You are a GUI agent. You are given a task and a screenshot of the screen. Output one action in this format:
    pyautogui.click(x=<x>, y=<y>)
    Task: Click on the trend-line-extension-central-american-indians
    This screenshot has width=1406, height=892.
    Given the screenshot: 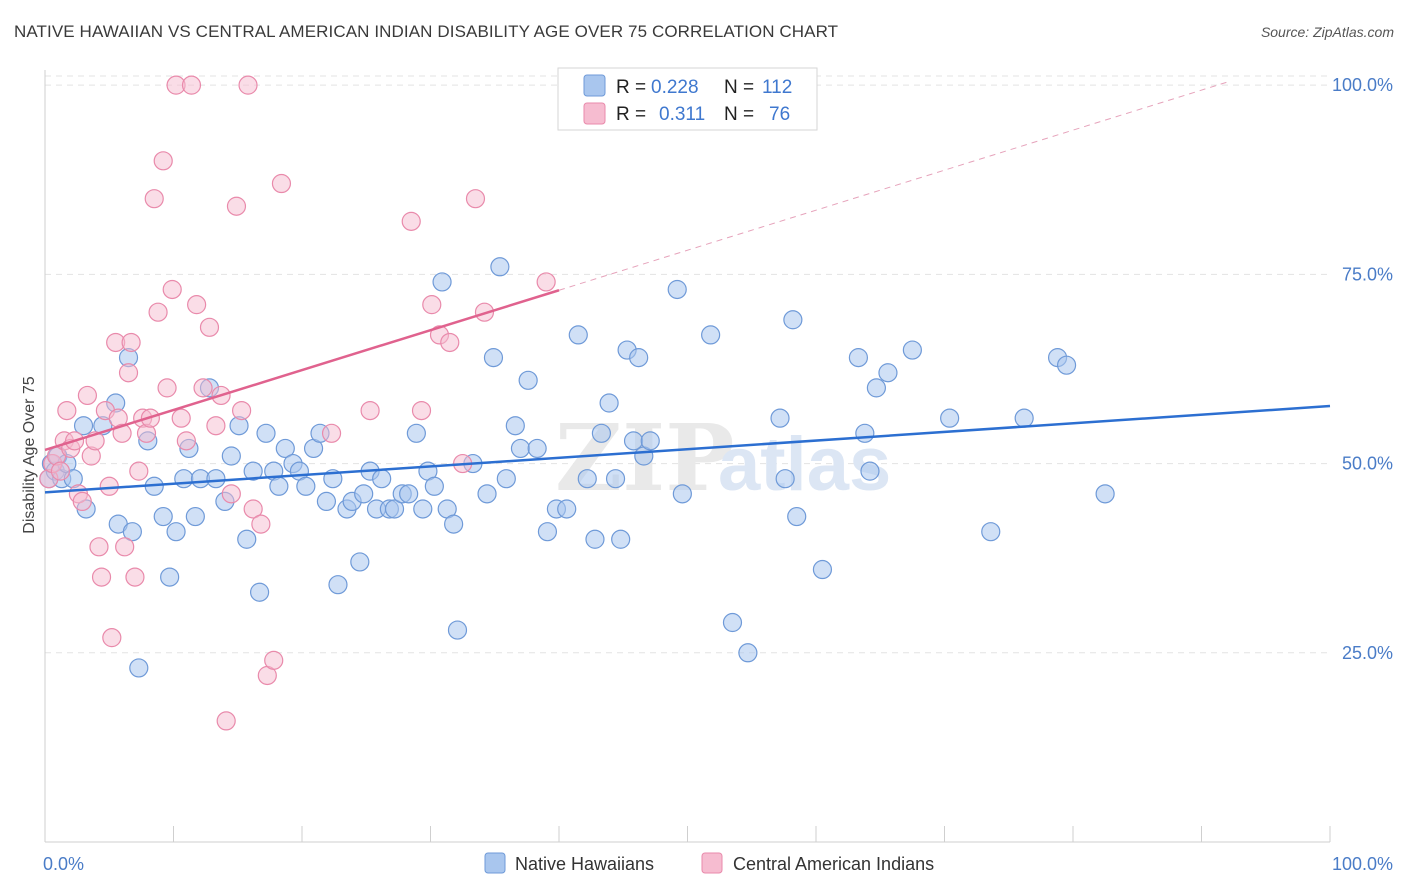 What is the action you would take?
    pyautogui.click(x=893, y=186)
    